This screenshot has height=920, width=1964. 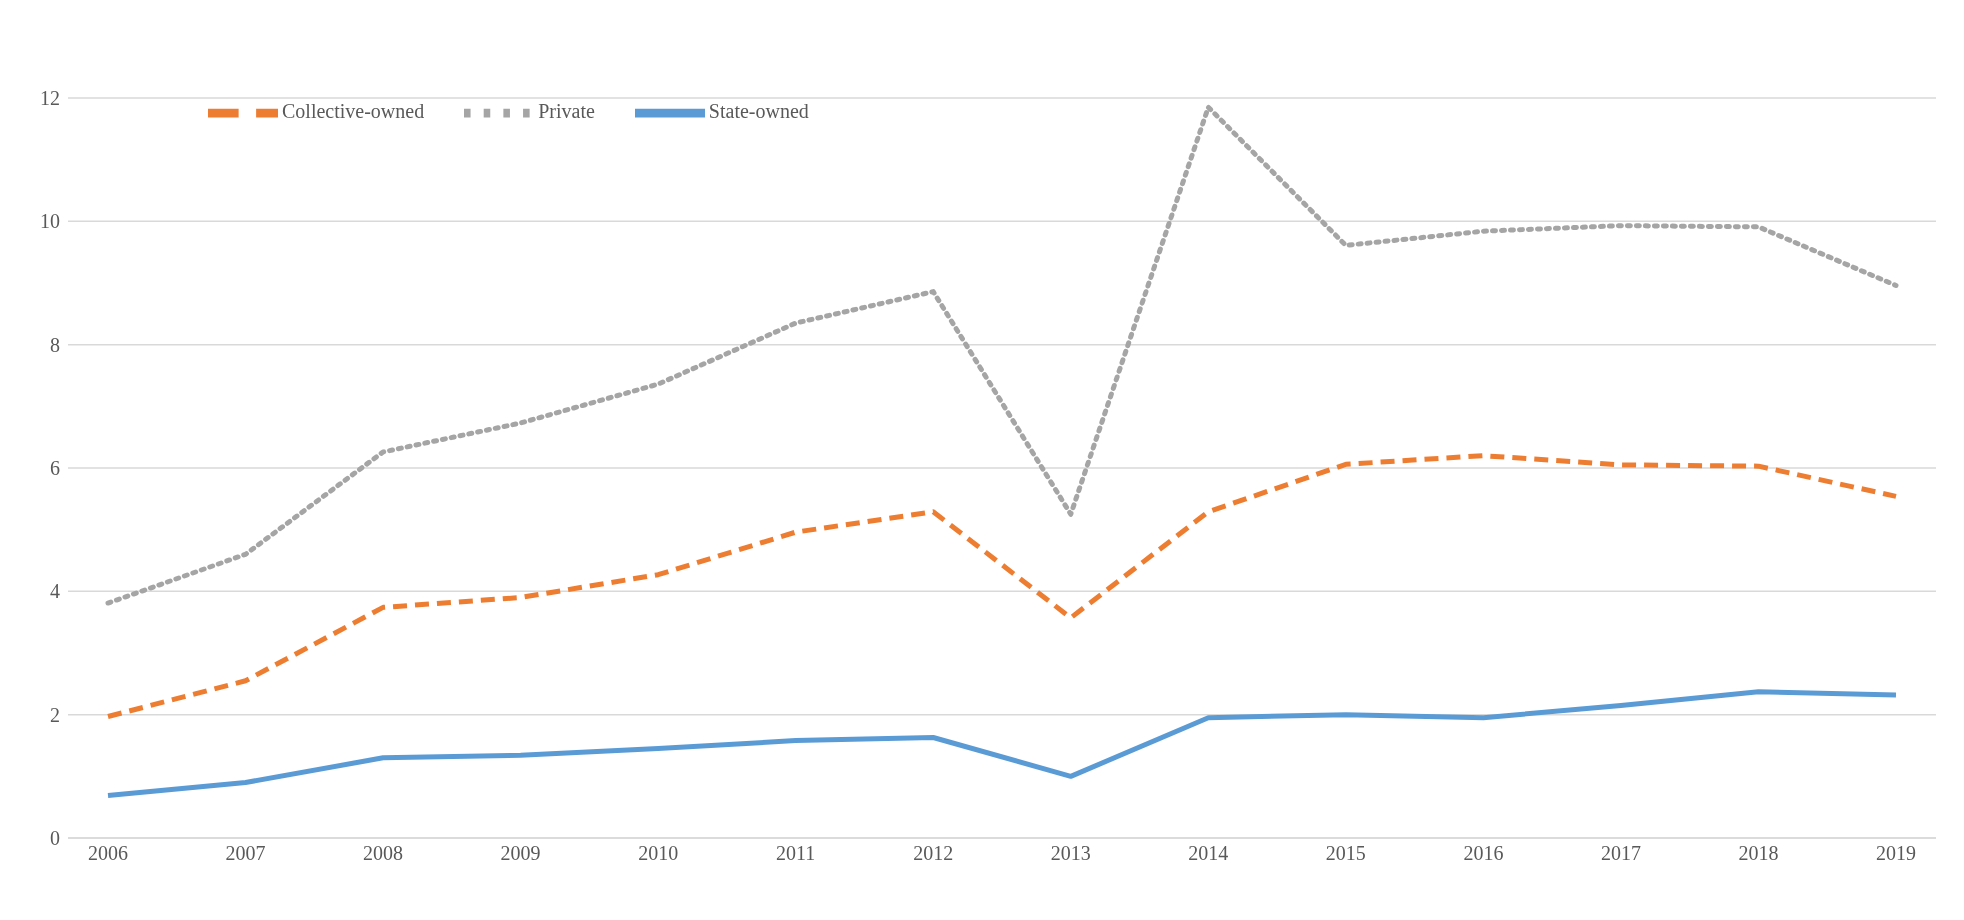 What do you see at coordinates (383, 853) in the screenshot?
I see `x-tick-label: 2008` at bounding box center [383, 853].